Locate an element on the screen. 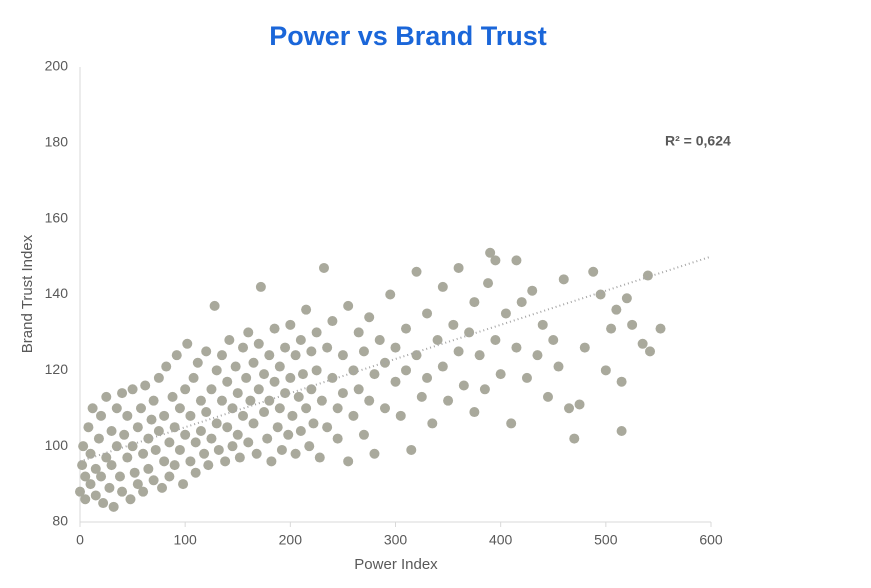 The height and width of the screenshot is (588, 871). y-tick-label: 180 is located at coordinates (57, 142).